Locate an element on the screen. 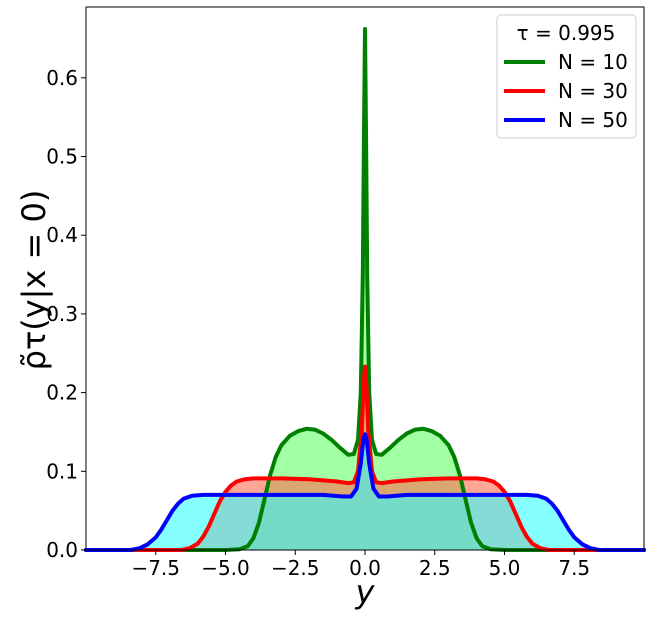  legend: τ = 0.995 N = 10 N = 30 N = 50 is located at coordinates (566, 76).